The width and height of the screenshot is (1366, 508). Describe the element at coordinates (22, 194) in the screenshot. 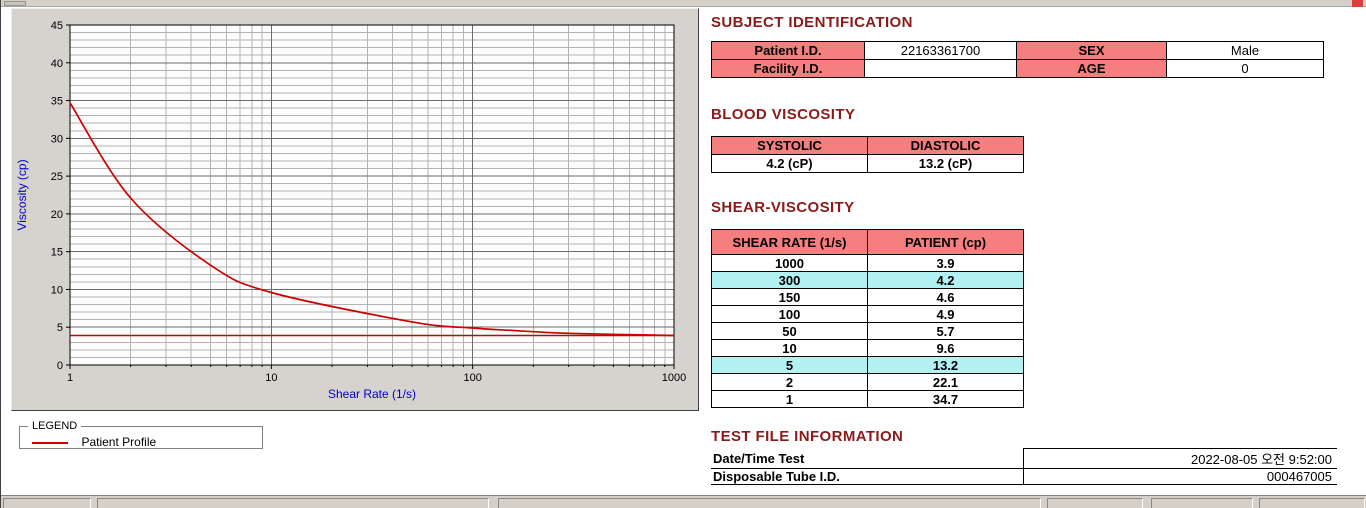

I see `svg-text: Viscosity (cp)` at that location.